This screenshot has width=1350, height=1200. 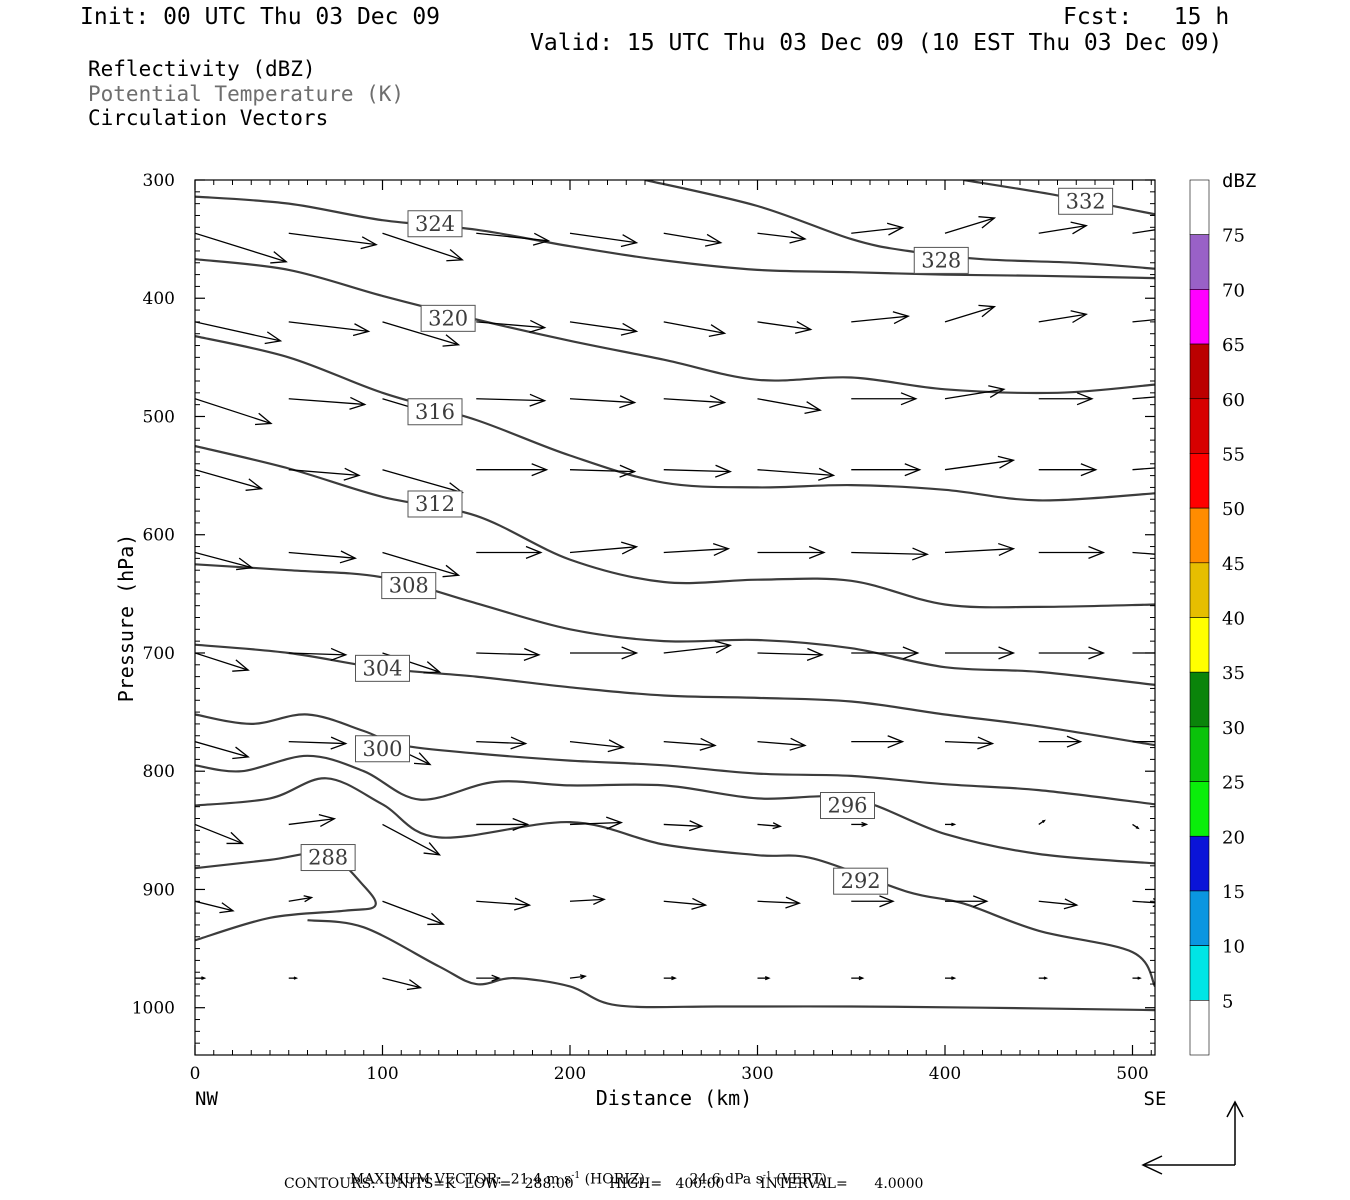 I want to click on colorbar-level-label: 35, so click(x=1233, y=673).